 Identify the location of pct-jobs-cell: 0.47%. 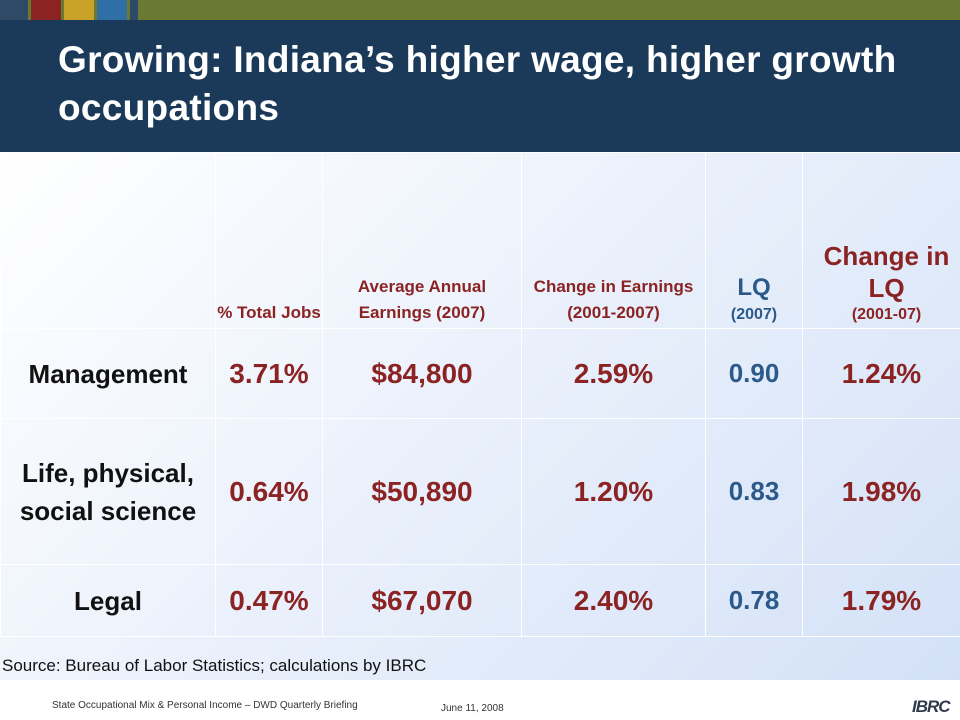
(269, 600).